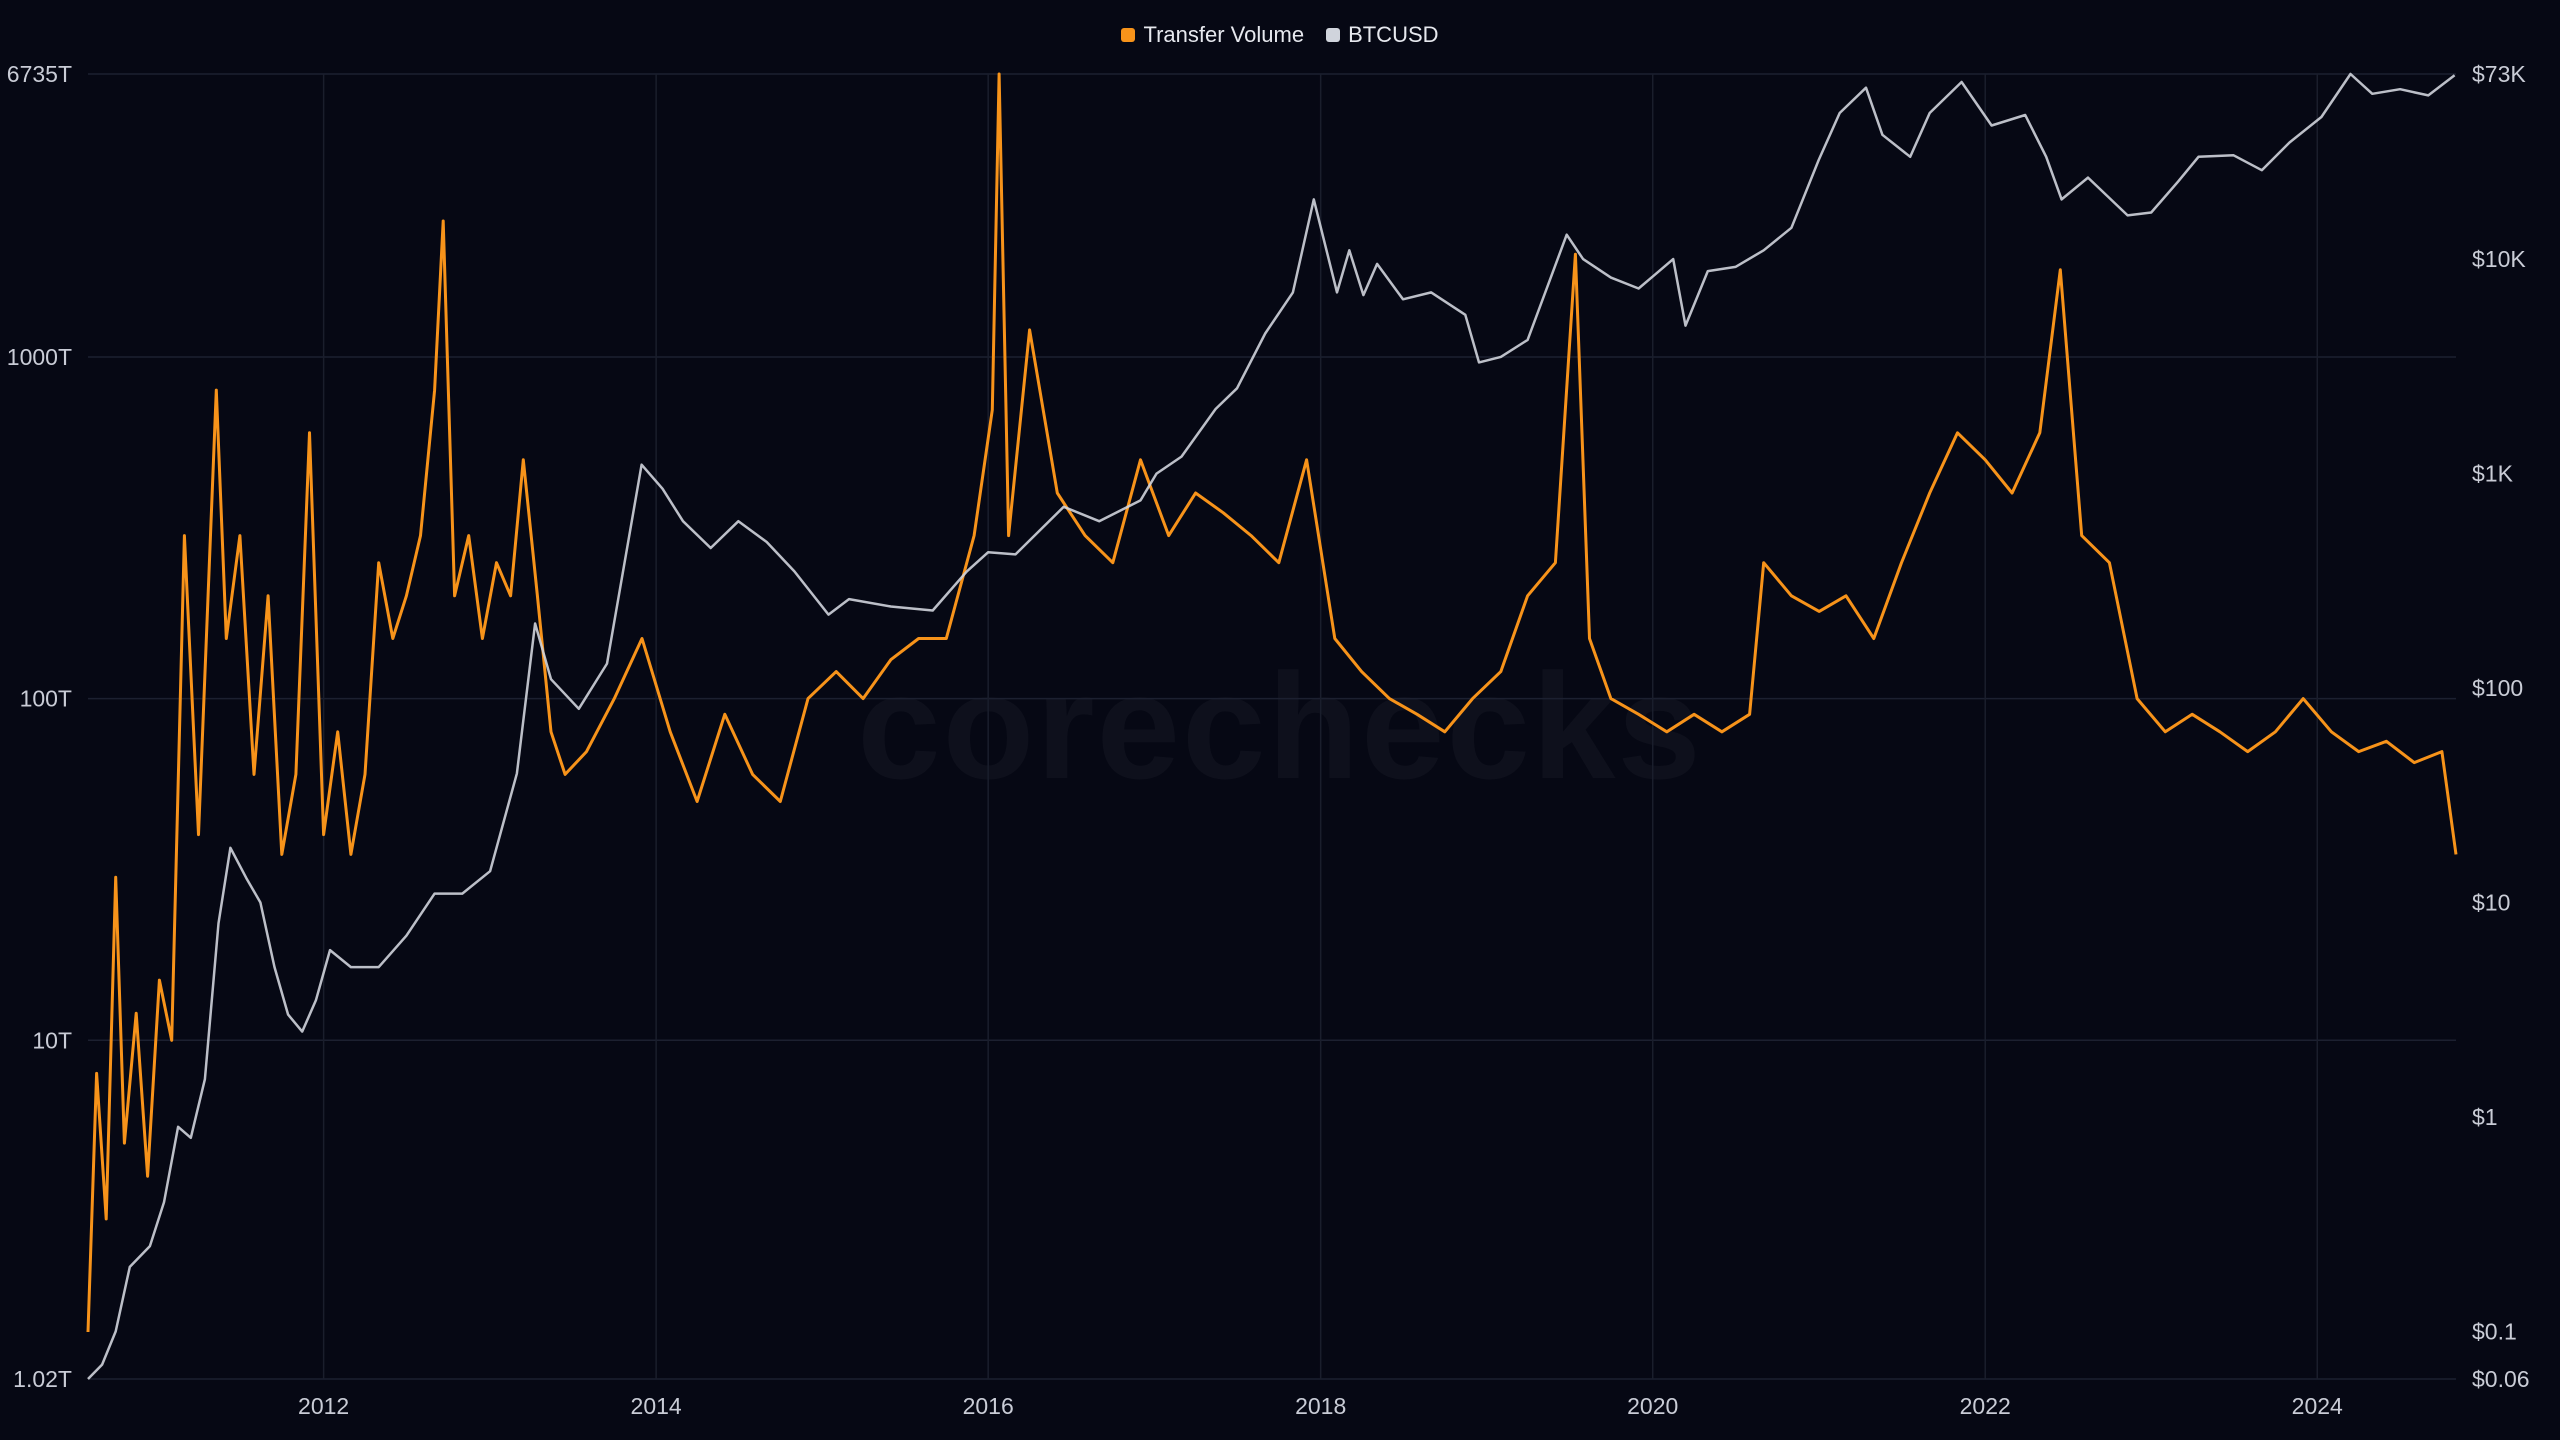 This screenshot has width=2560, height=1440. Describe the element at coordinates (2485, 1117) in the screenshot. I see `y-right-tick-label: $1` at that location.